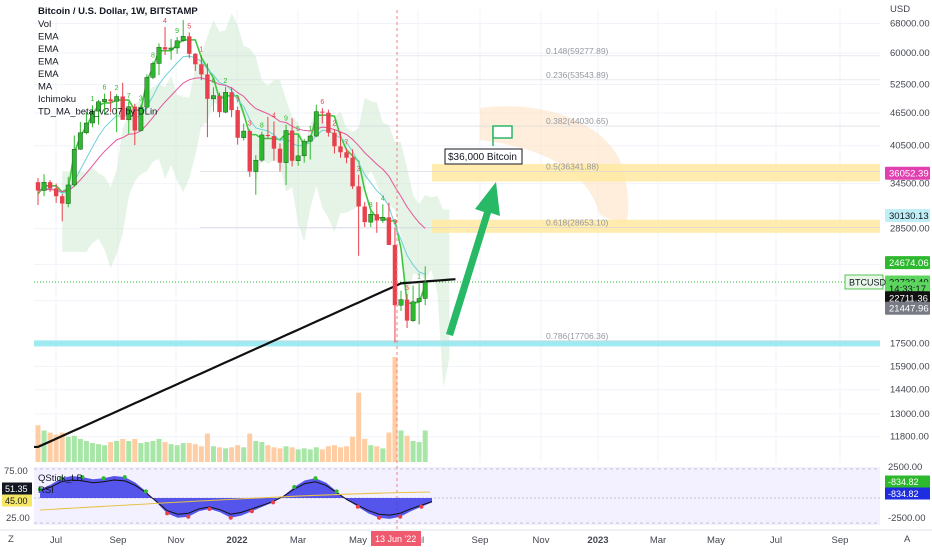 The height and width of the screenshot is (555, 932). What do you see at coordinates (909, 216) in the screenshot?
I see `price-badge-text: 30130.13` at bounding box center [909, 216].